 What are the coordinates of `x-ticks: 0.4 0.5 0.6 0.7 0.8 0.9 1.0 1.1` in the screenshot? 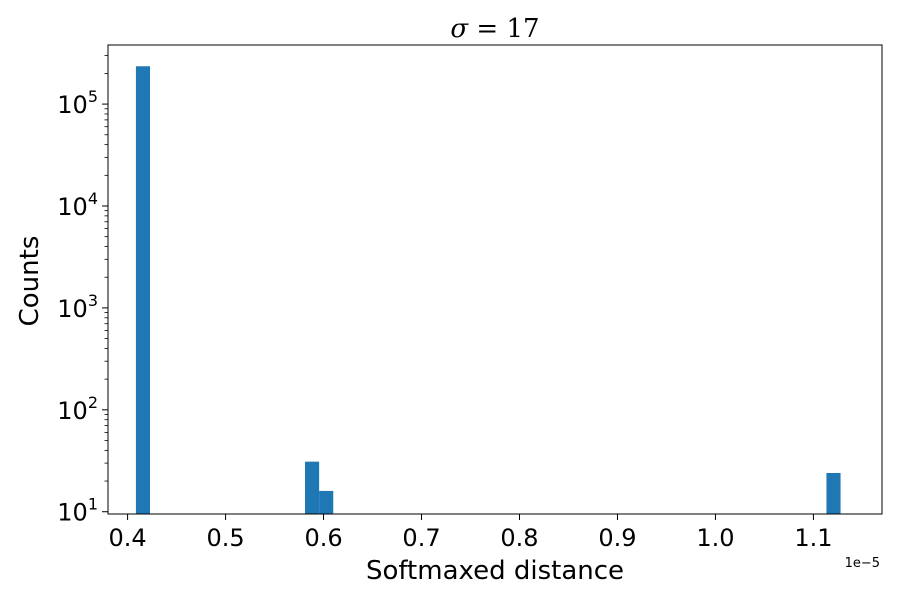 It's located at (471, 533).